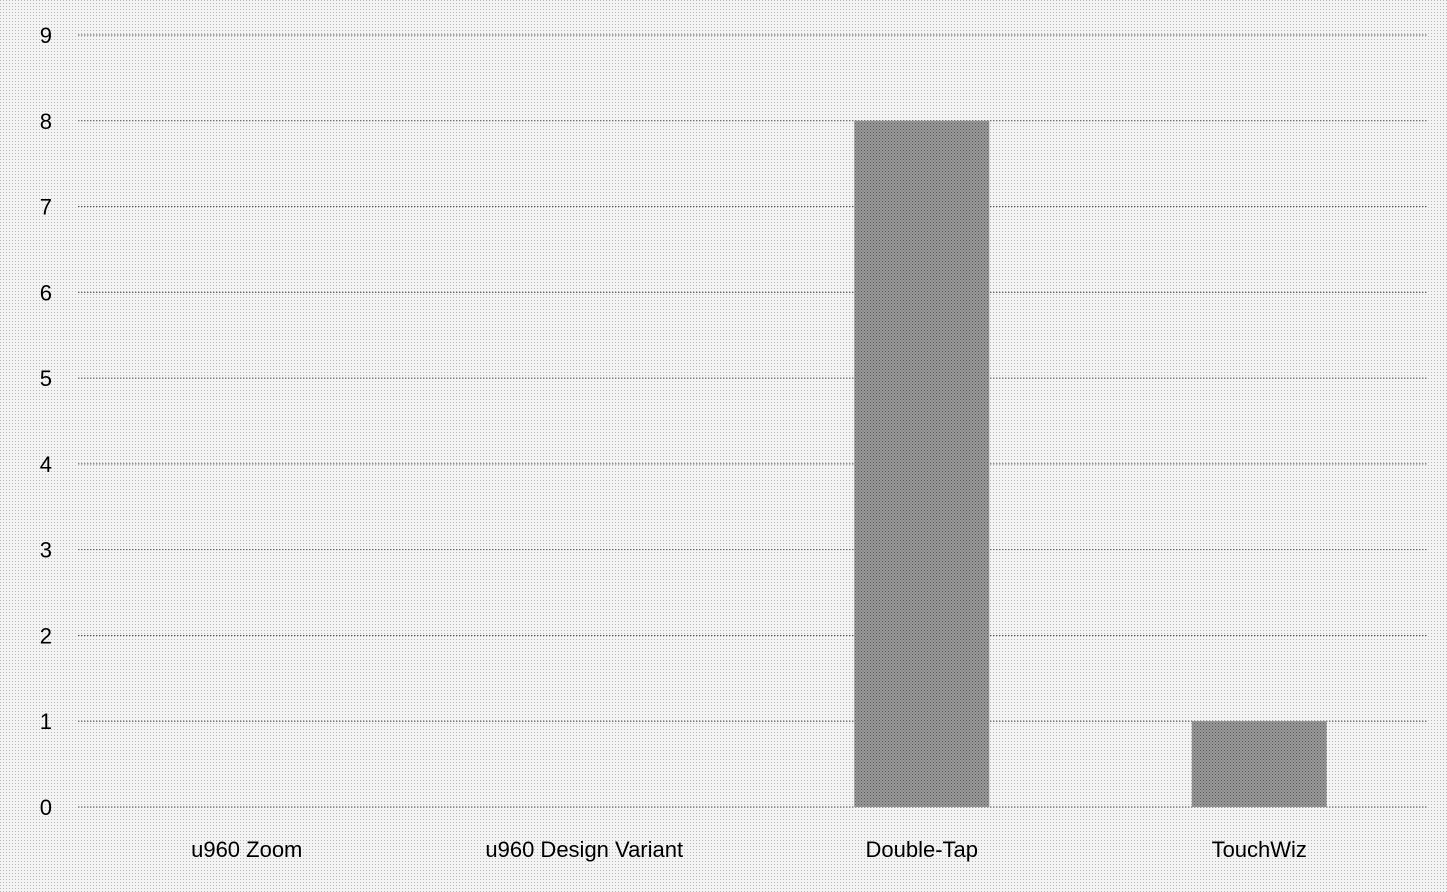 The image size is (1447, 892). I want to click on y-tick-label: 4, so click(46, 464).